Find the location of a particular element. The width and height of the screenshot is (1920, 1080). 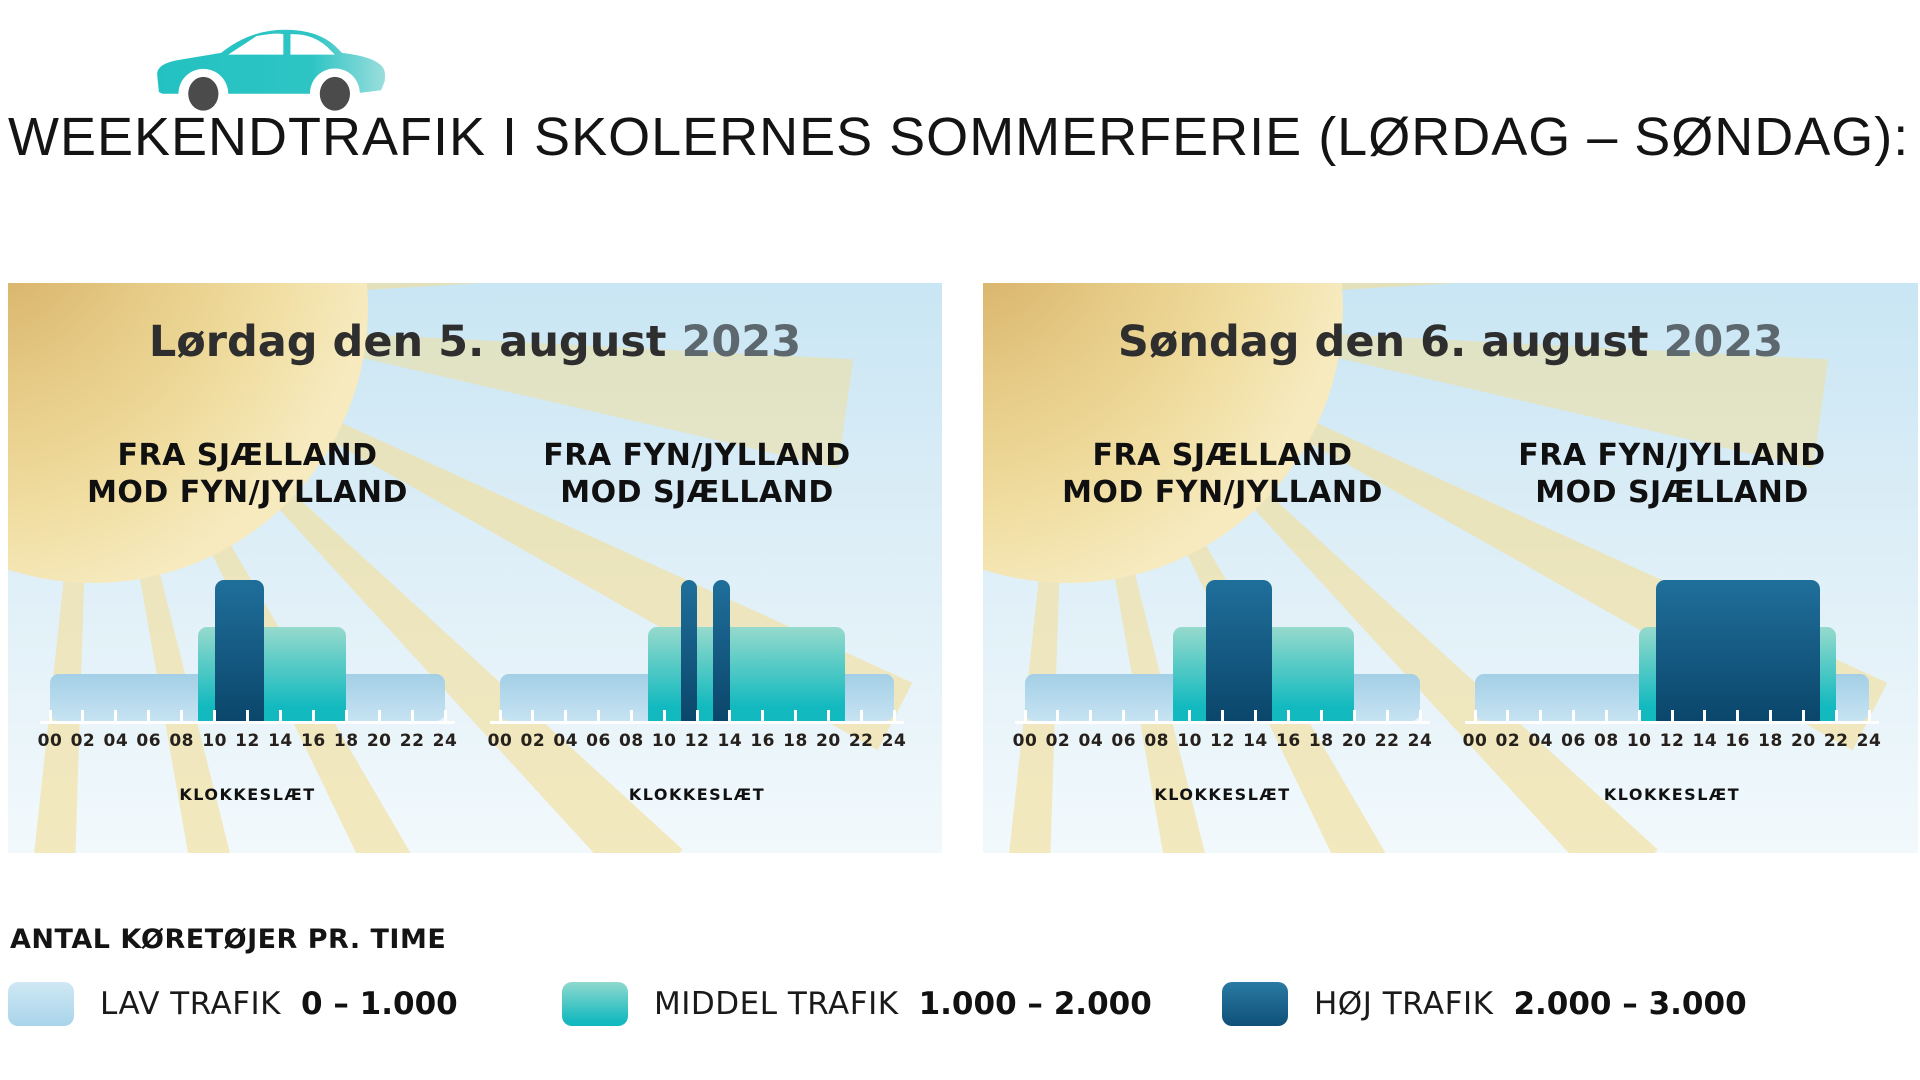

panel-date-main: Søndag den 6. august is located at coordinates (1390, 342).